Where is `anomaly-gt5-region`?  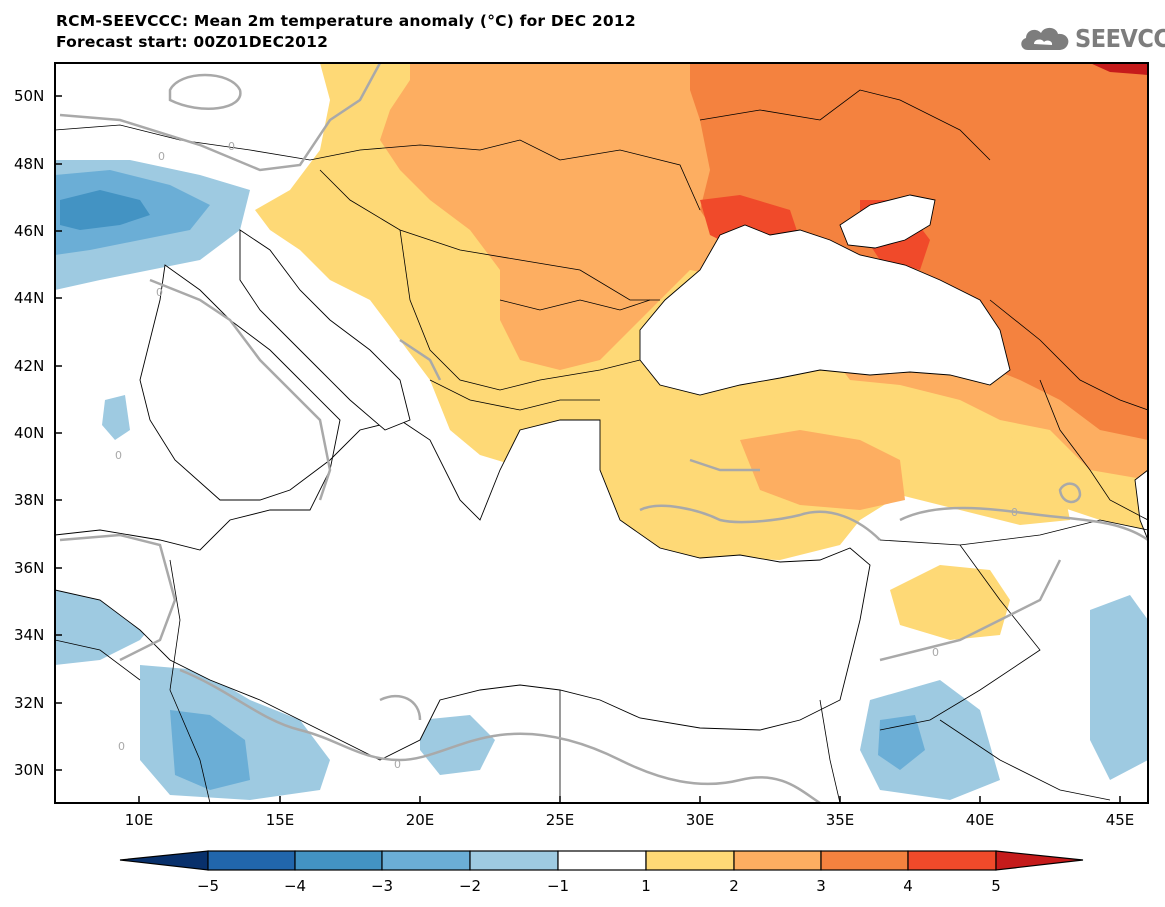 anomaly-gt5-region is located at coordinates (1119, 69).